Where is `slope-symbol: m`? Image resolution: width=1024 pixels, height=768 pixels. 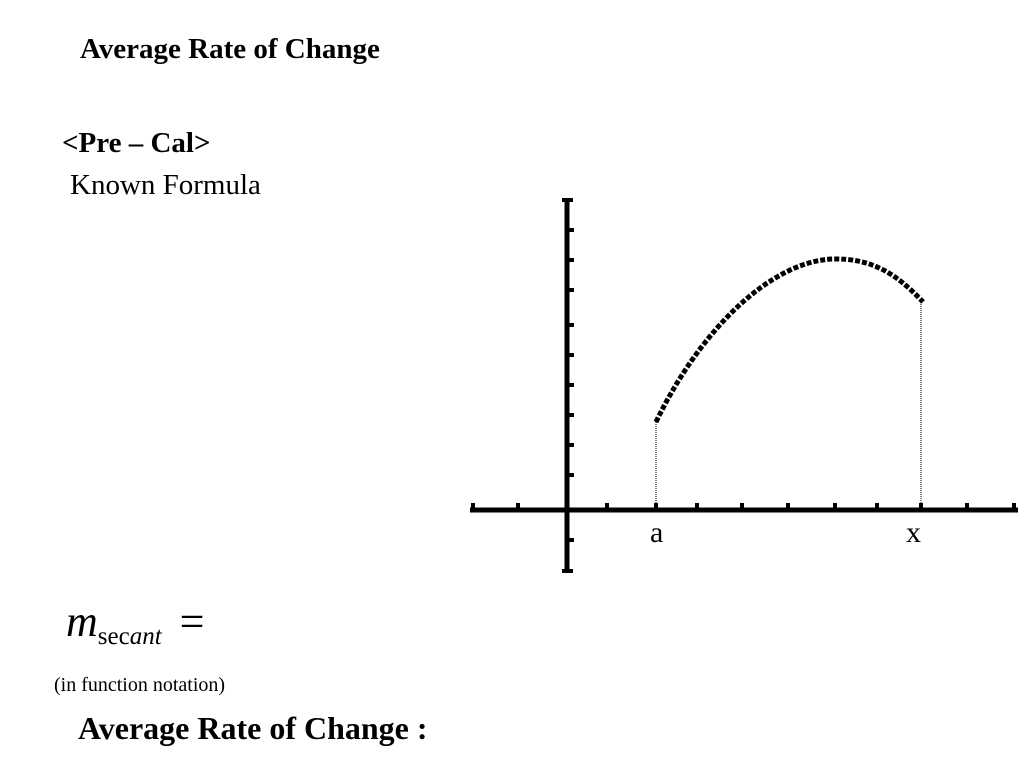
slope-symbol: m is located at coordinates (82, 621).